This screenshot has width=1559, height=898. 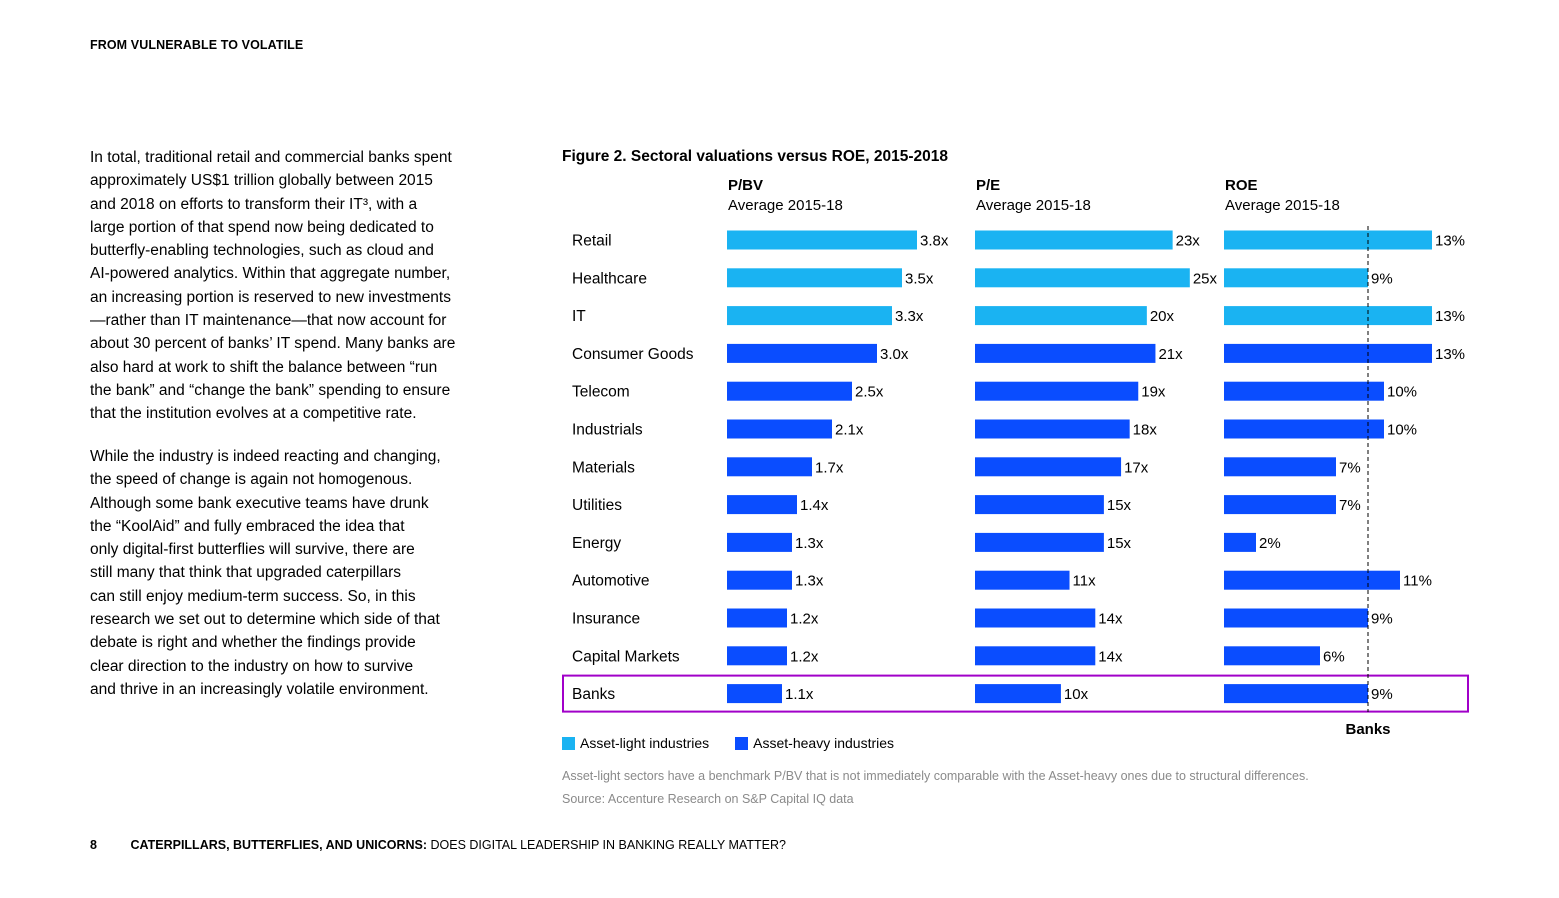 I want to click on pbv-bar-consumer-goods, so click(x=802, y=353).